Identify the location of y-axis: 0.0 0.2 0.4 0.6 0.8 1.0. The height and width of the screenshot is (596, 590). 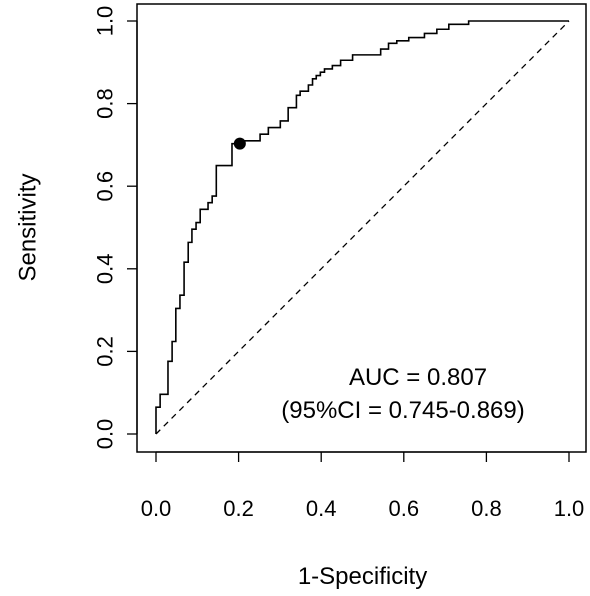
(115, 228).